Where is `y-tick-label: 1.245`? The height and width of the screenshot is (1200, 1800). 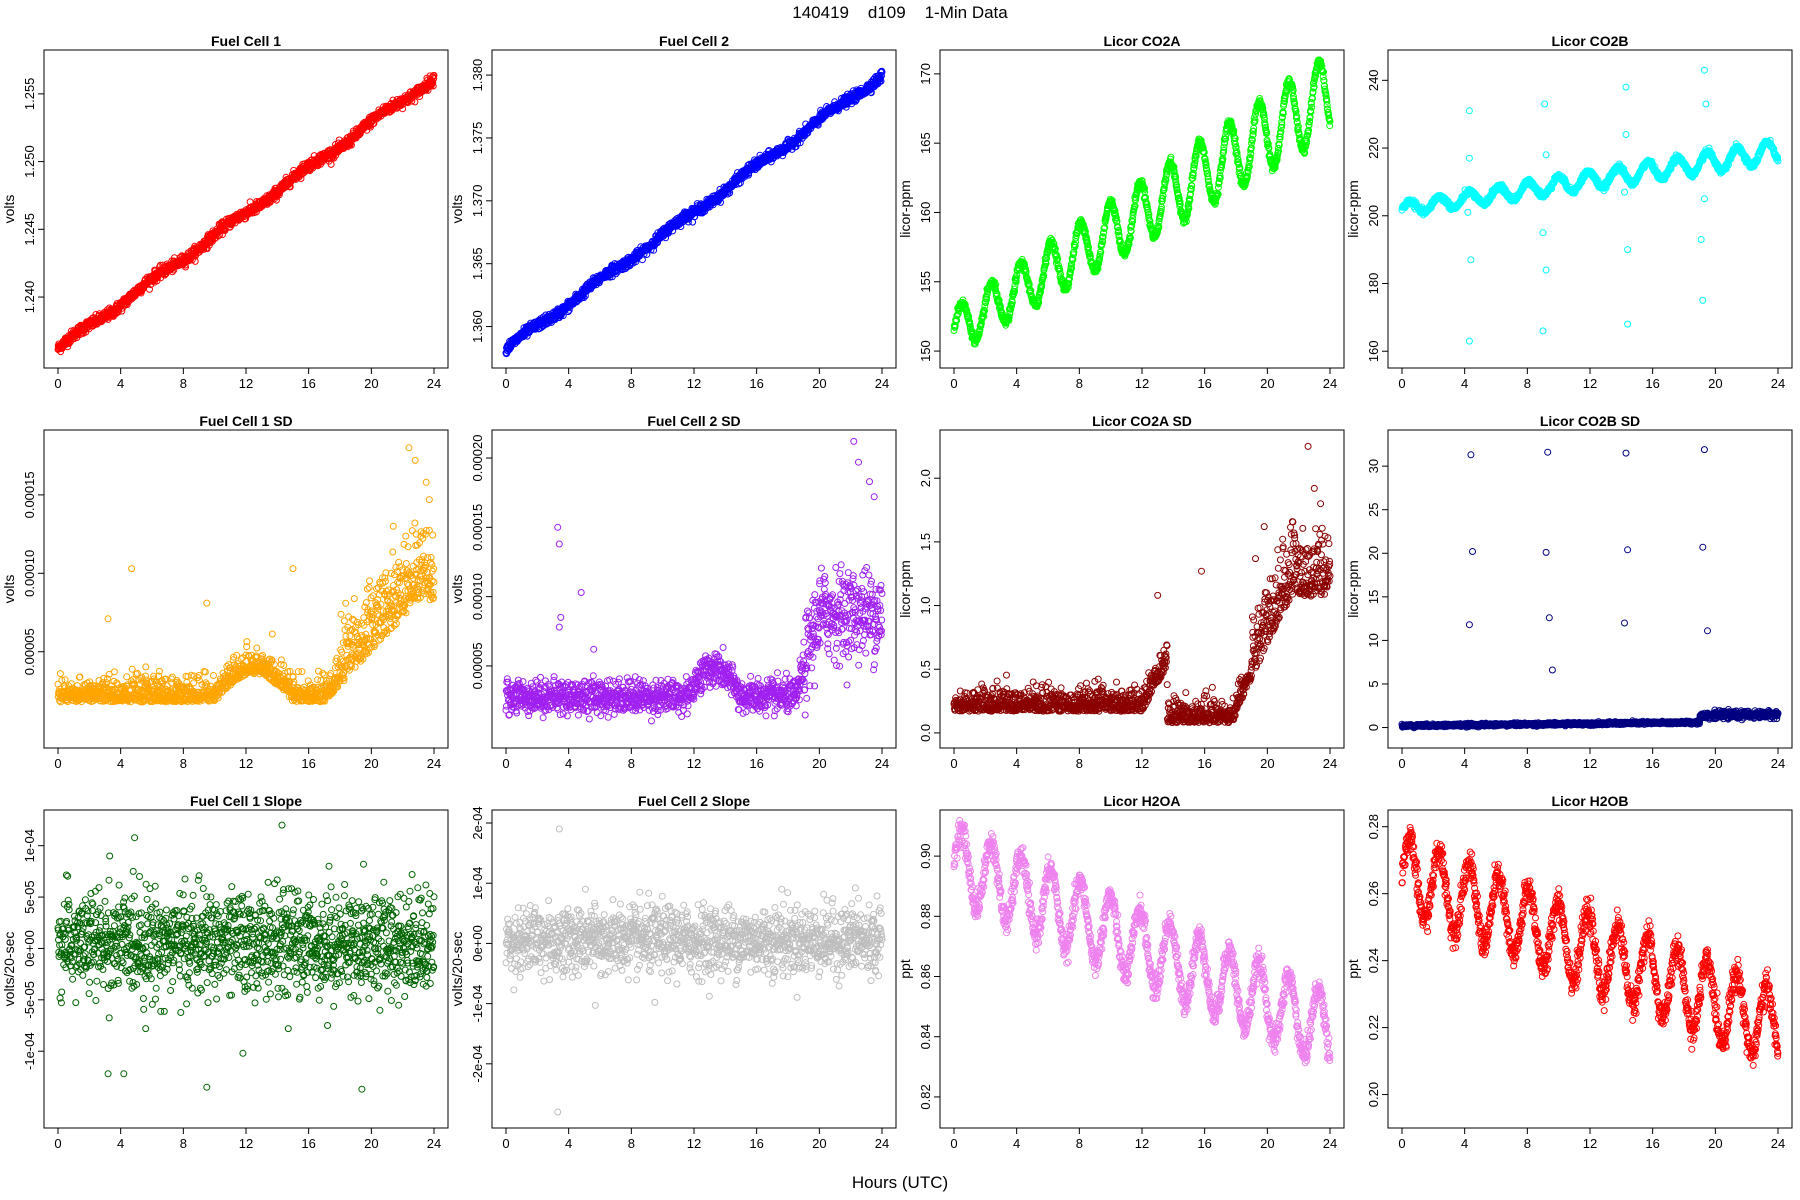 y-tick-label: 1.245 is located at coordinates (29, 229).